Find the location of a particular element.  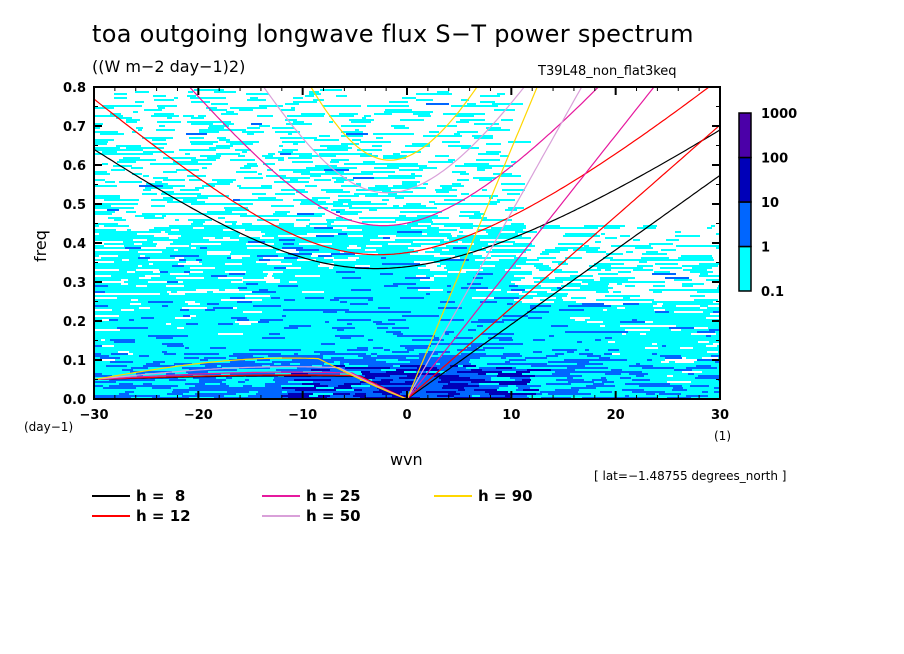

x-tick-labels: −30 −20 −10 0 10 20 30 is located at coordinates (405, 415).